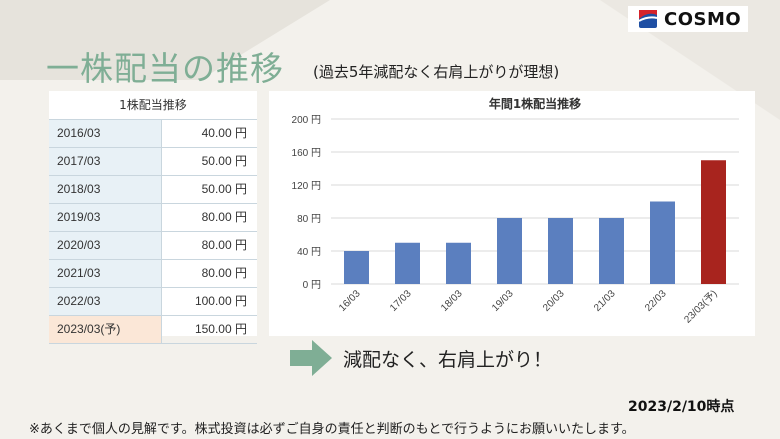  I want to click on table-row: 2021/03 80.00 円, so click(153, 274).